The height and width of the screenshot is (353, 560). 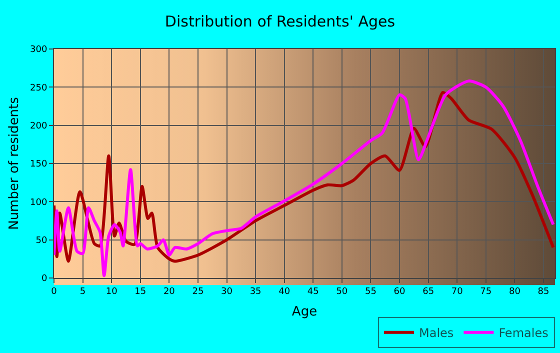 I want to click on x-tick-label: 55, so click(x=370, y=291).